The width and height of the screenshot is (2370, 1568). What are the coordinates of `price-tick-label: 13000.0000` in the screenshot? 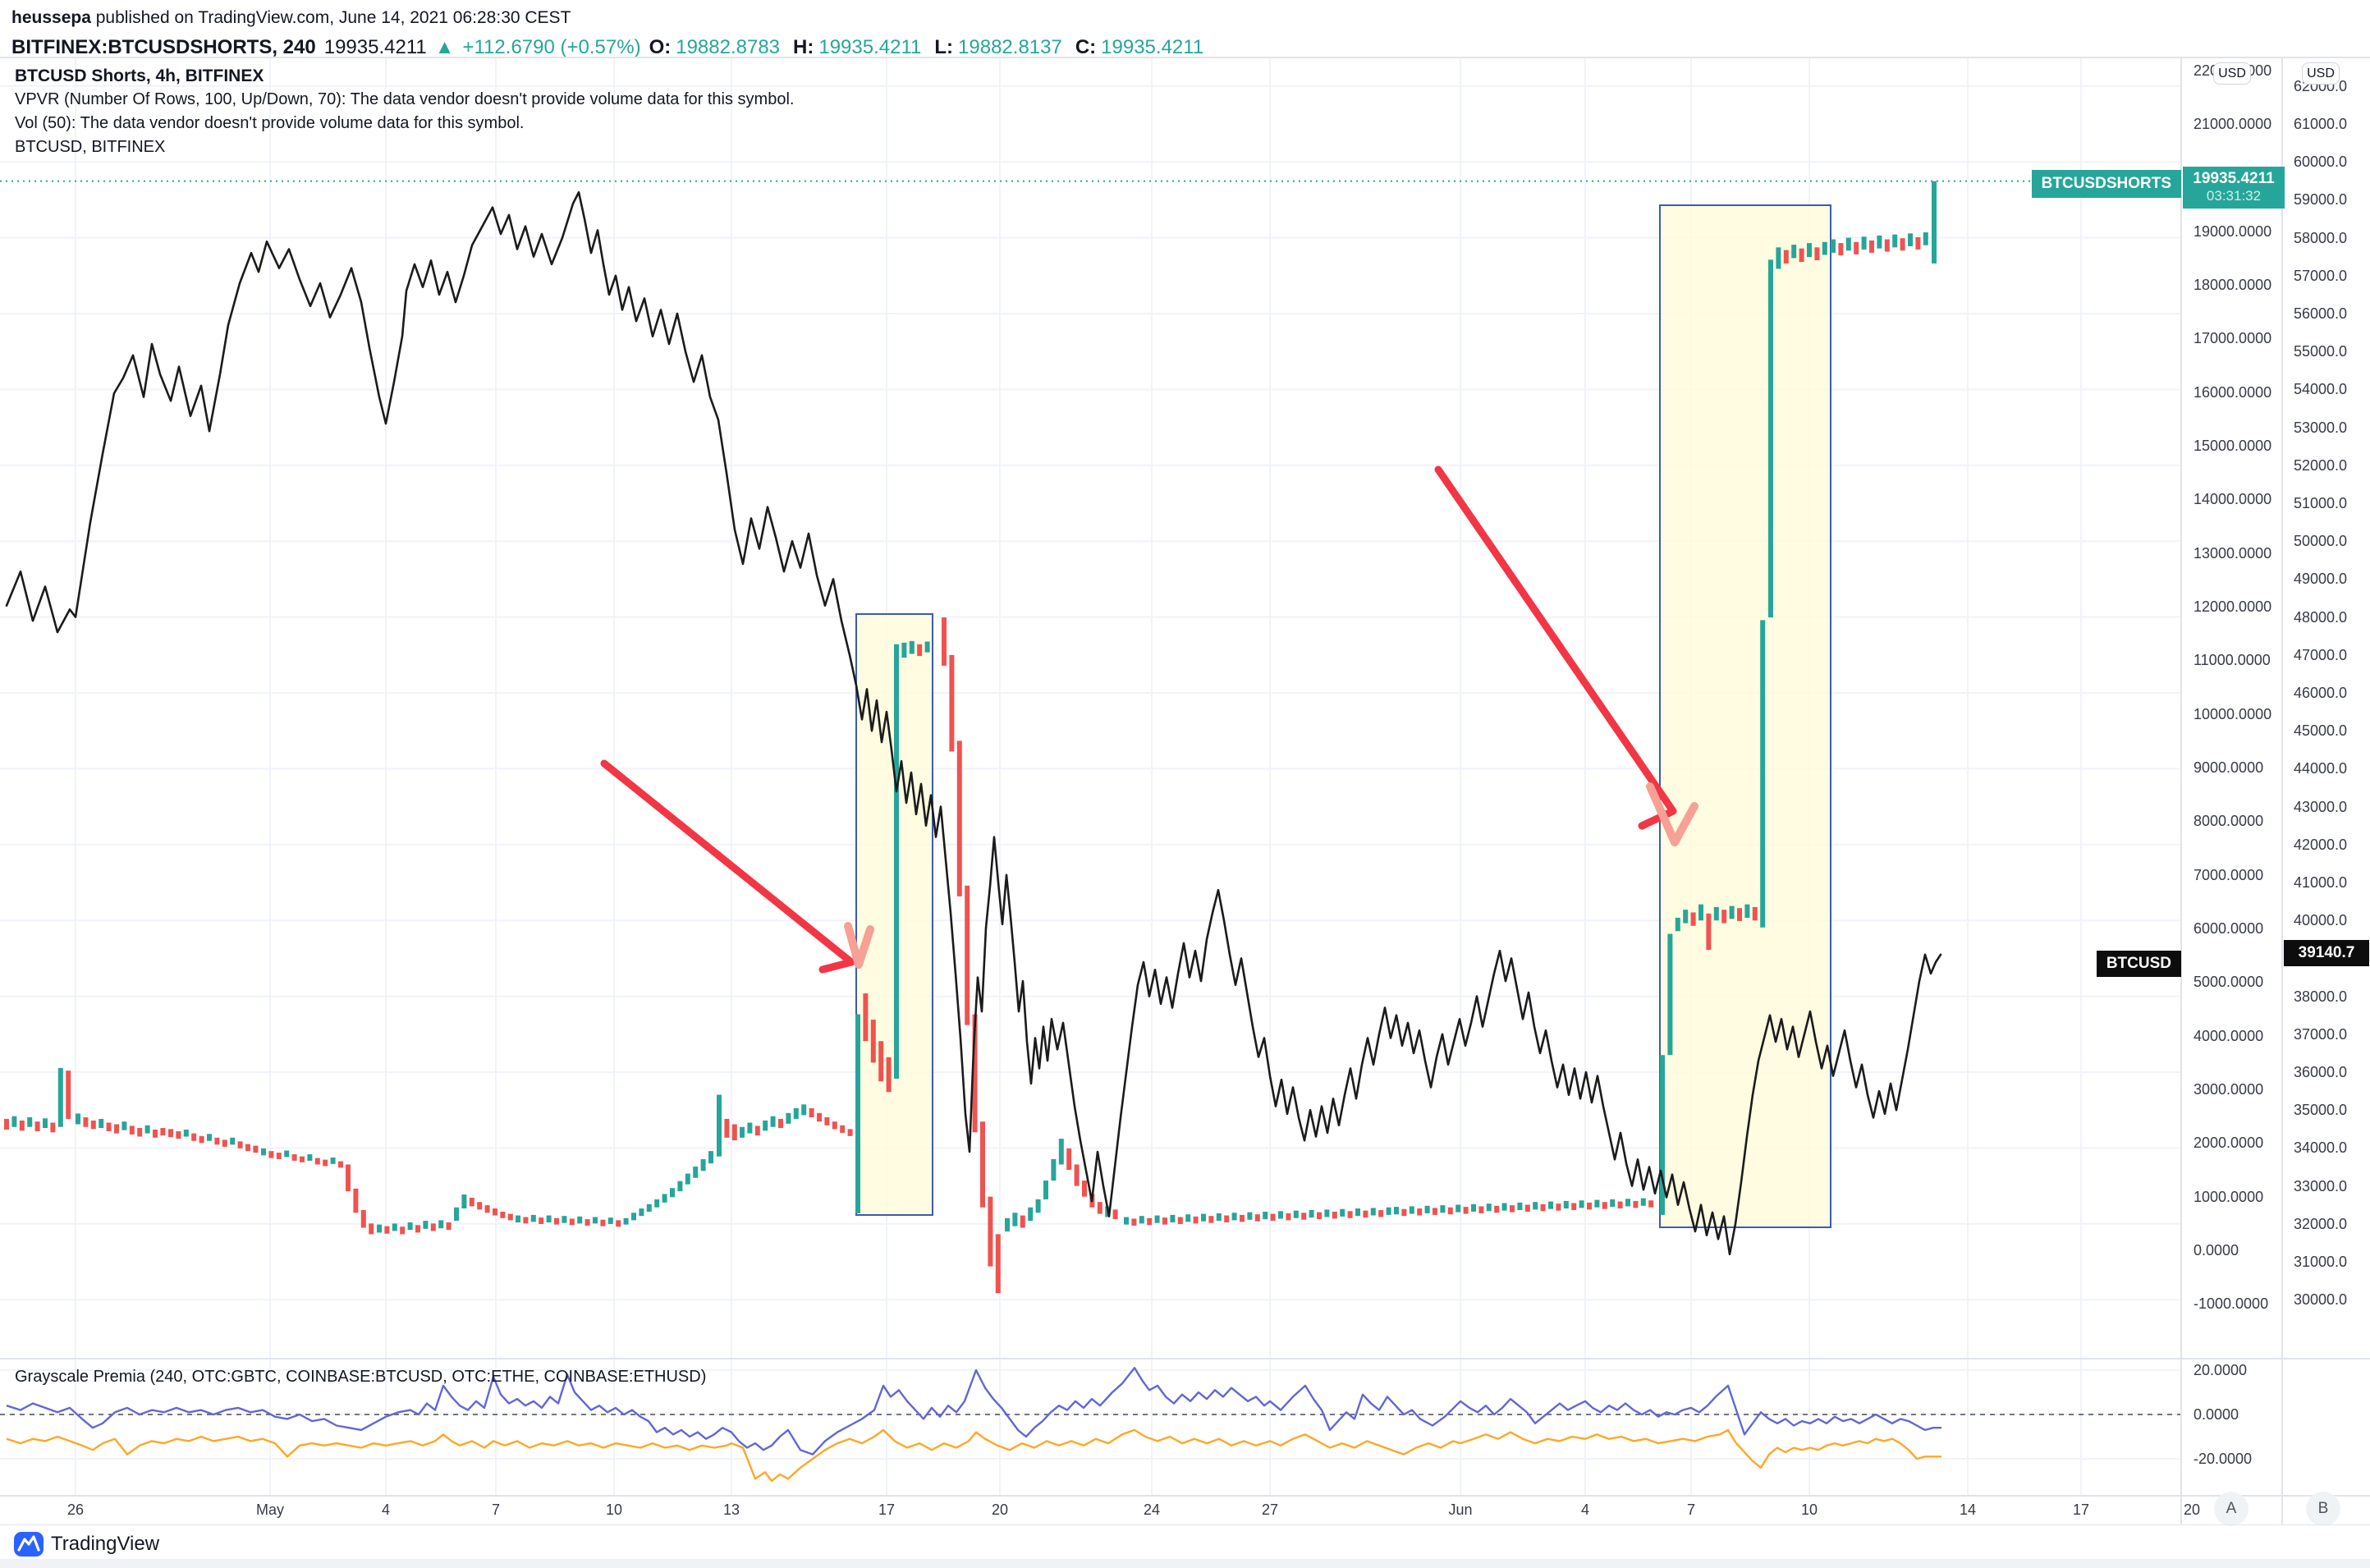 It's located at (2233, 553).